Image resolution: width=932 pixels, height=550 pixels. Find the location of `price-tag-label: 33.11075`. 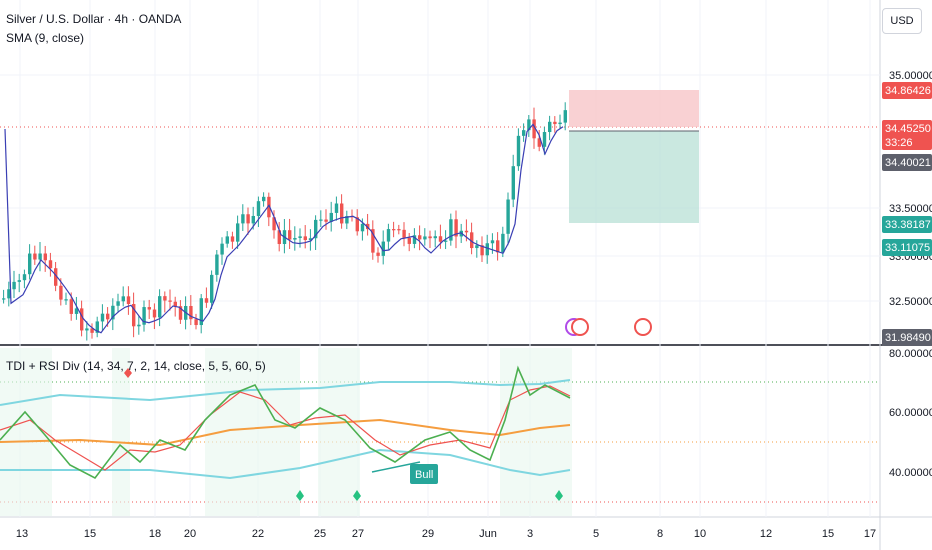

price-tag-label: 33.11075 is located at coordinates (907, 248).